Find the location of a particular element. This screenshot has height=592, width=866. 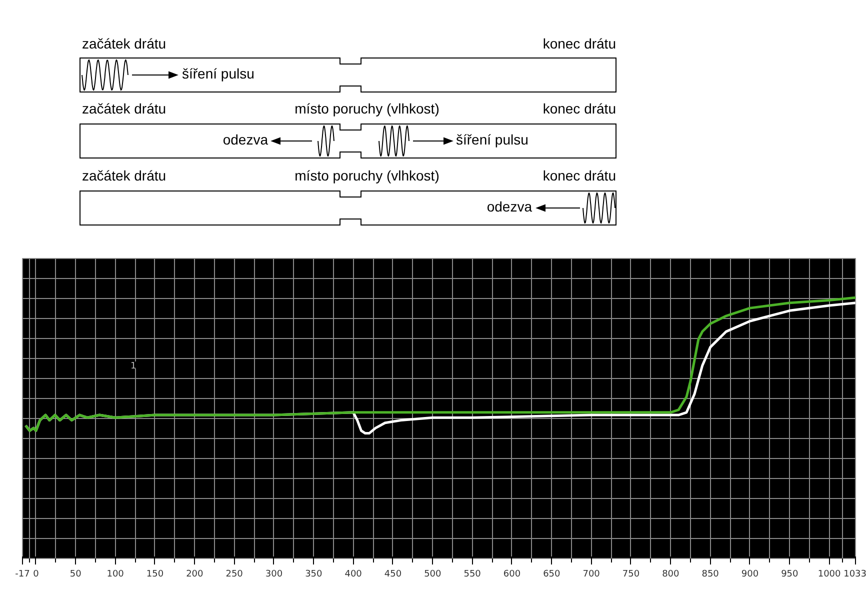

x-tick-label: 500 is located at coordinates (433, 575).